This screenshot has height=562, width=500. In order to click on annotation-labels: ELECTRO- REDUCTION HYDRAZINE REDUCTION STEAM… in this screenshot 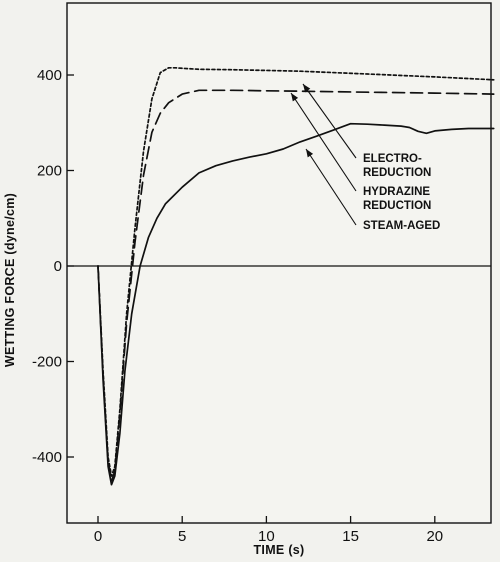, I will do `click(401, 192)`.